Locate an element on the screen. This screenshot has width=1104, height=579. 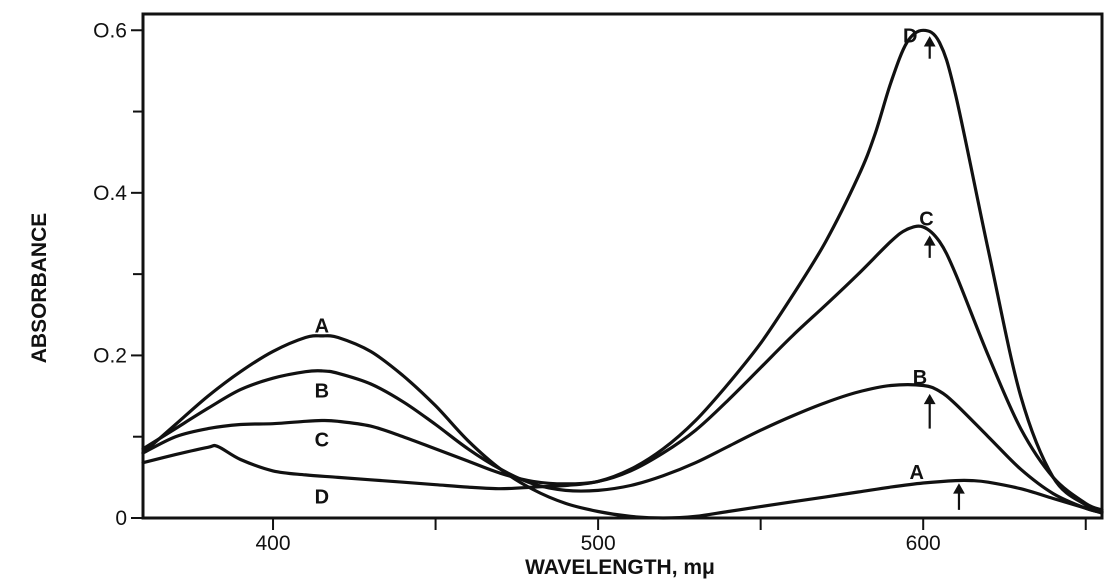
x-tick-label: 400 is located at coordinates (273, 543).